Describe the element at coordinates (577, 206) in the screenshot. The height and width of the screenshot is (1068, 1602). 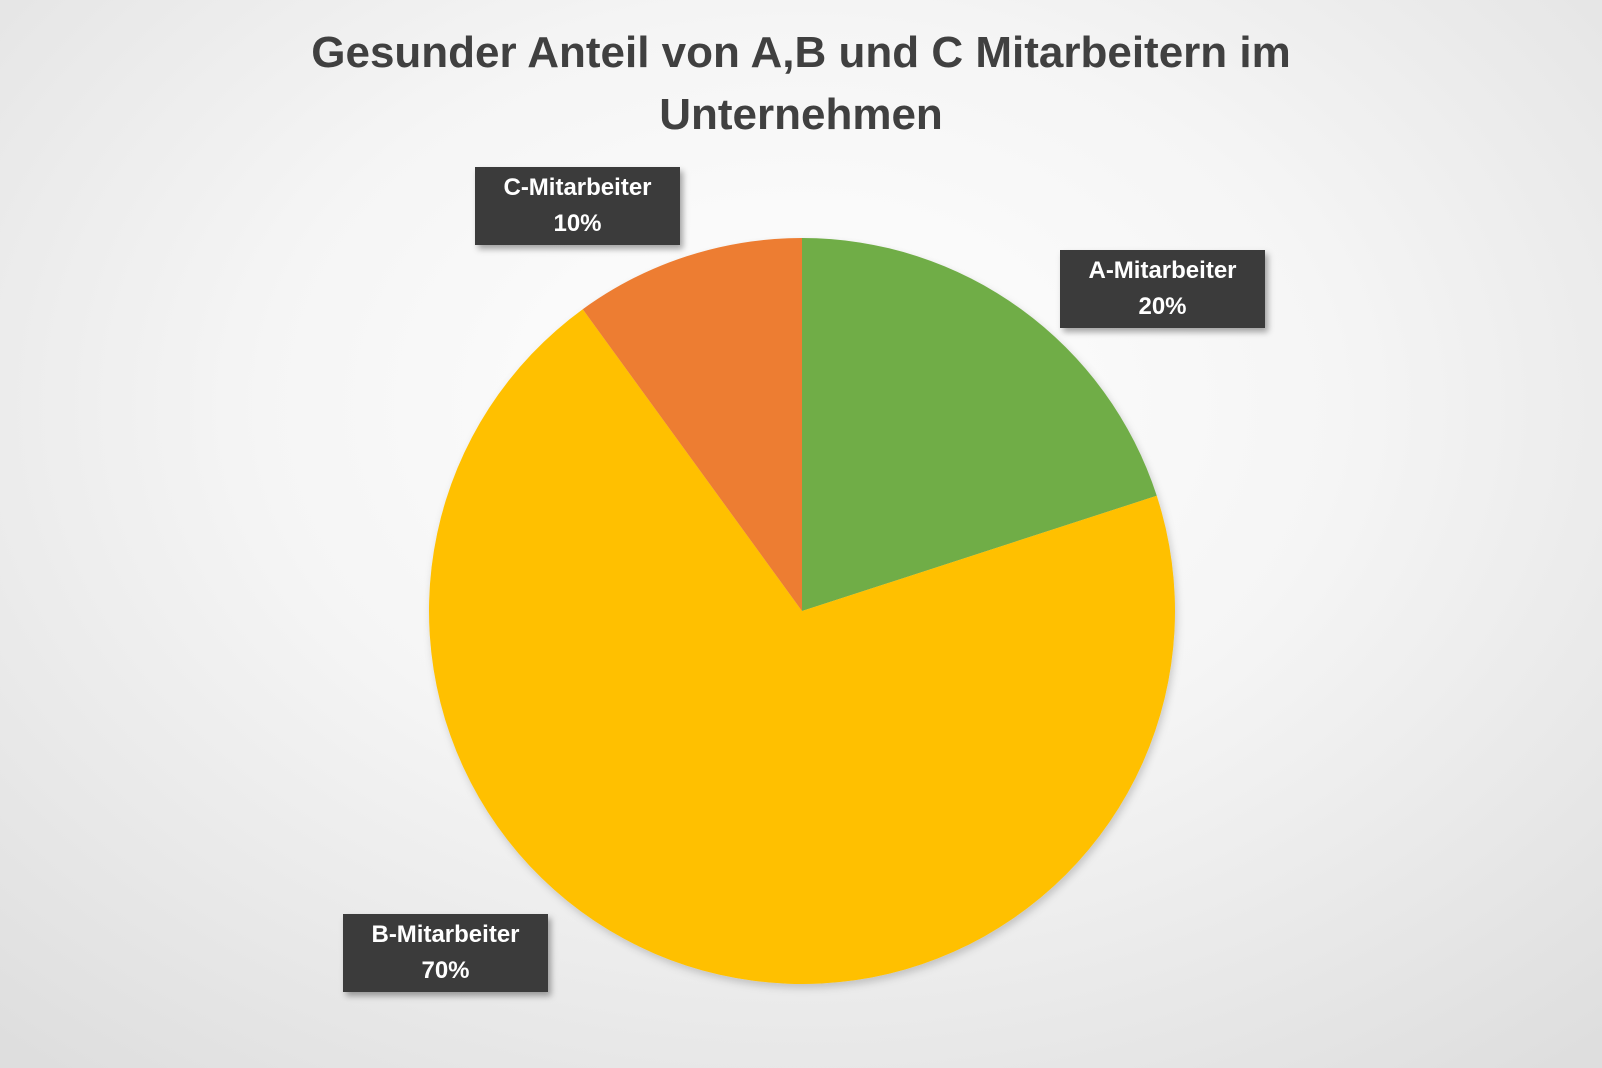
I see `data-label-c-mitarbeiter: C-Mitarbeiter 10%` at that location.